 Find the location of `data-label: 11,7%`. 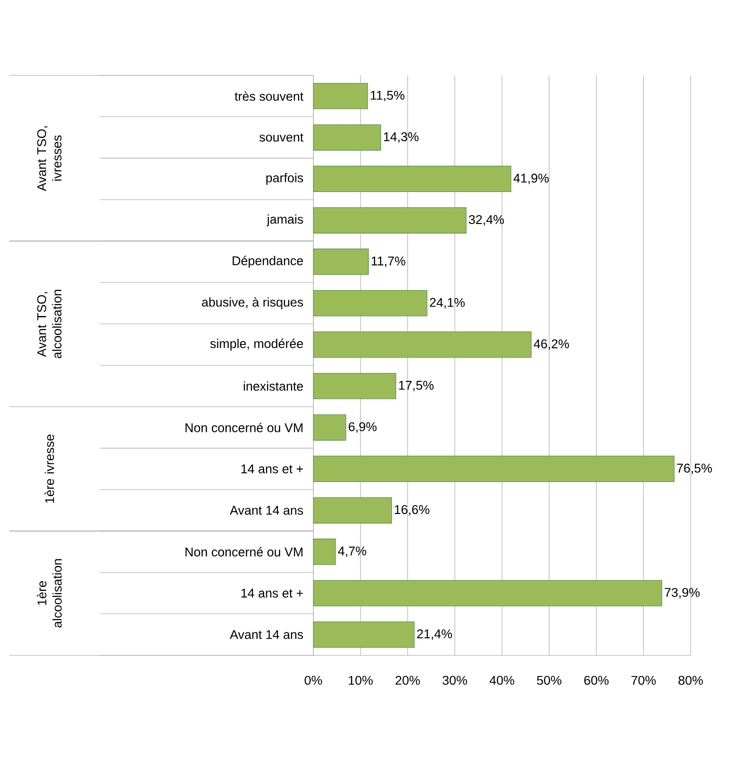

data-label: 11,7% is located at coordinates (389, 261).